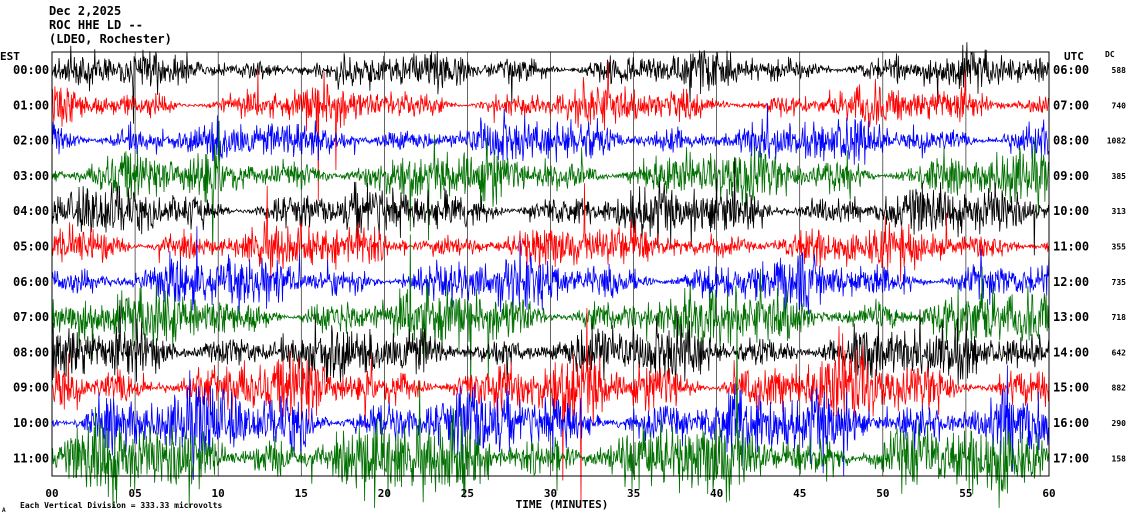 This screenshot has height=519, width=1130. Describe the element at coordinates (31, 352) in the screenshot. I see `est-hour-label: 08:00` at that location.